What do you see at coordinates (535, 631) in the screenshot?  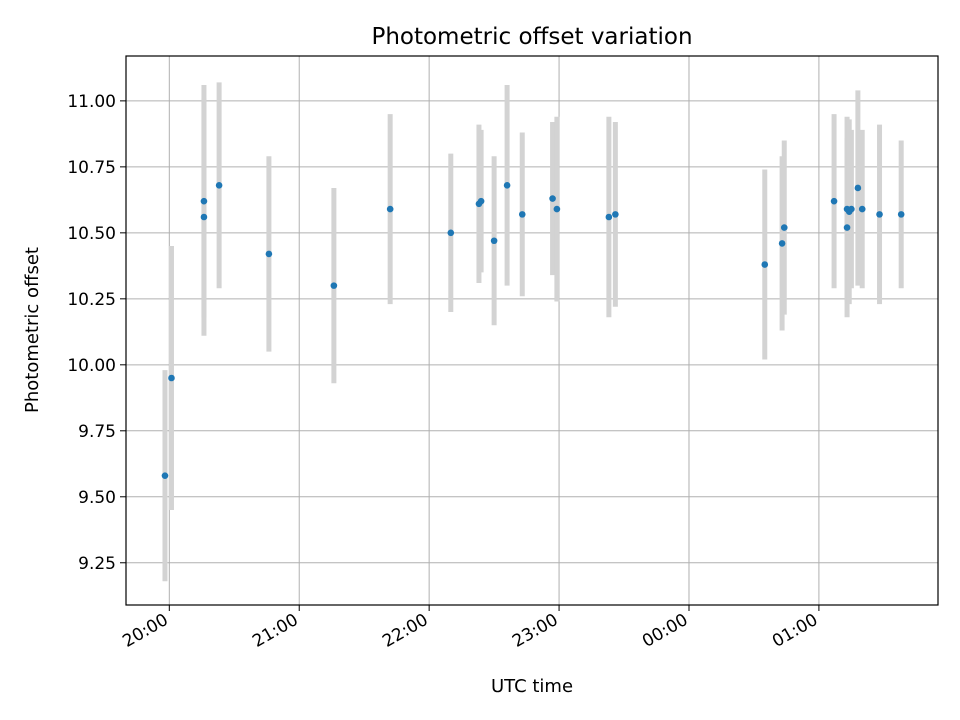 I see `x-tick-label: 23:00` at bounding box center [535, 631].